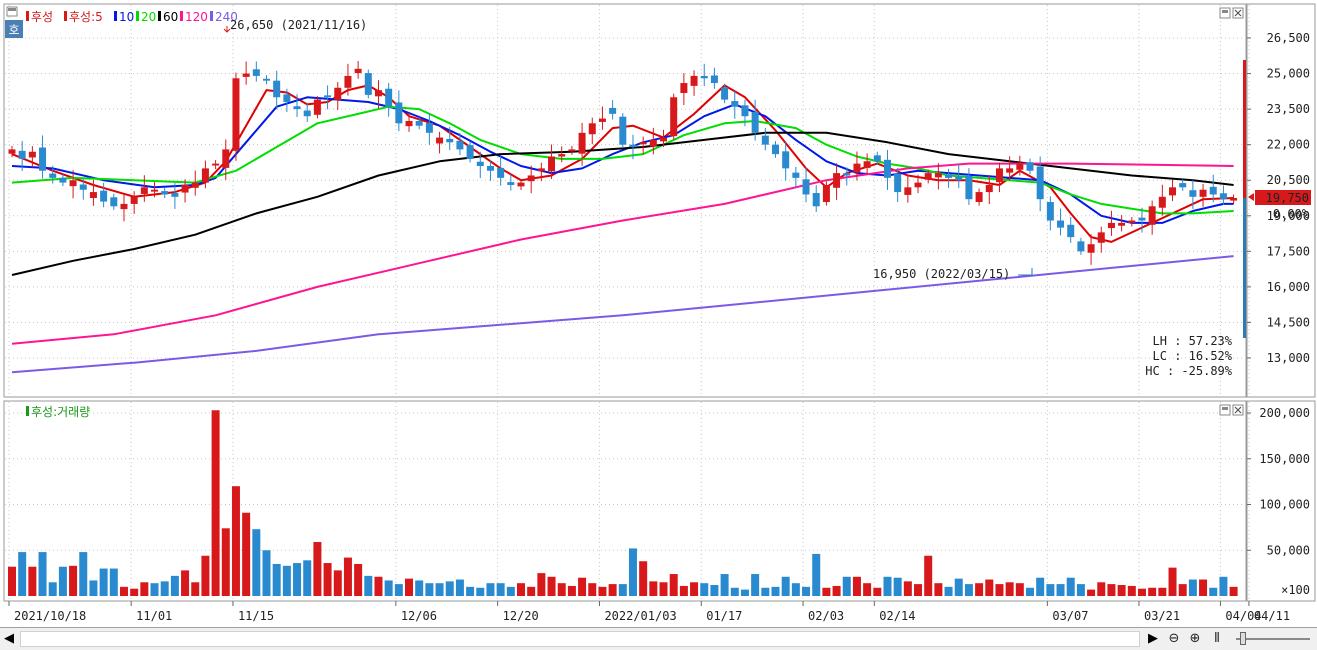 This screenshot has width=1317, height=650. Describe the element at coordinates (1225, 410) in the screenshot. I see `volume-pane-maximize-icon` at that location.